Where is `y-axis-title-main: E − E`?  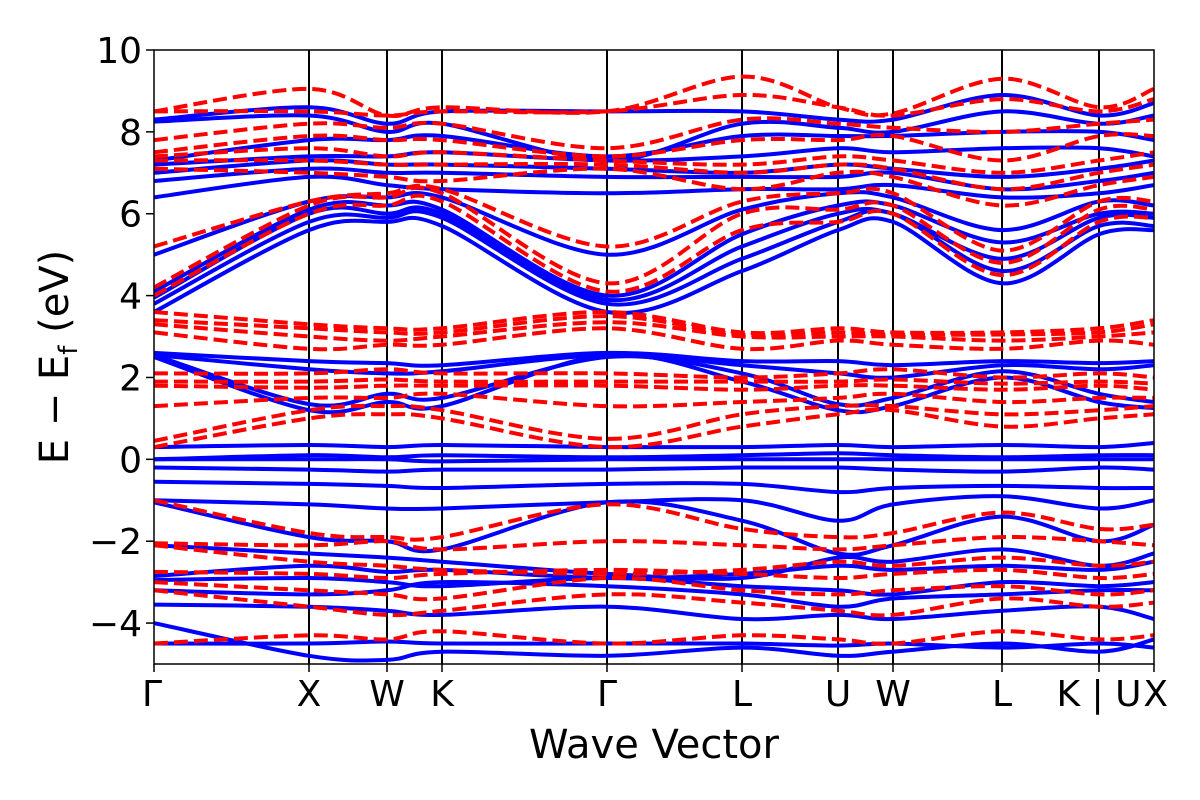
y-axis-title-main: E − E is located at coordinates (55, 410).